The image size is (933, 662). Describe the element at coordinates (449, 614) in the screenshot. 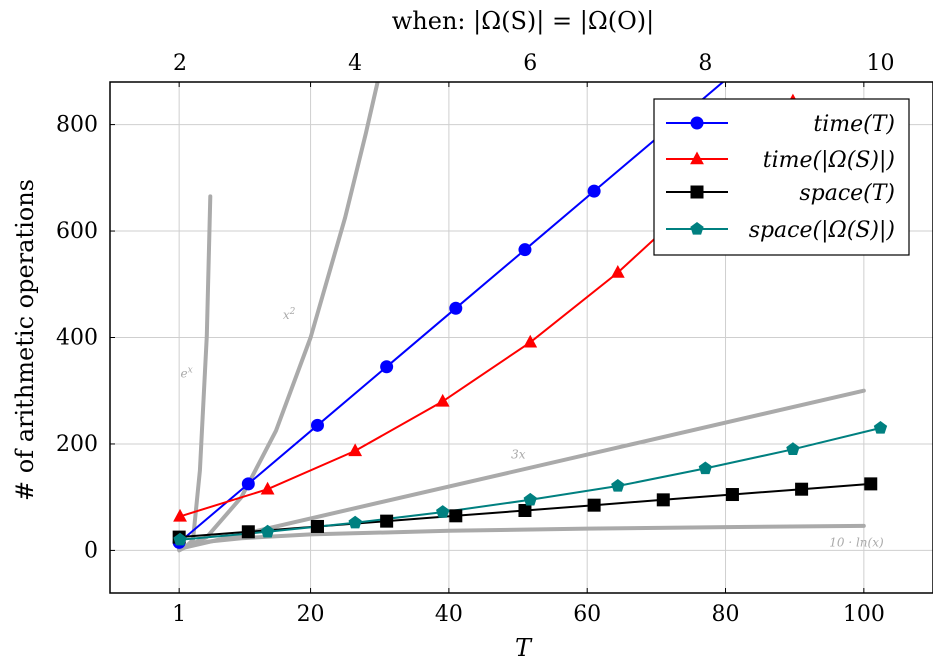

I see `x-tick-label: 40` at that location.